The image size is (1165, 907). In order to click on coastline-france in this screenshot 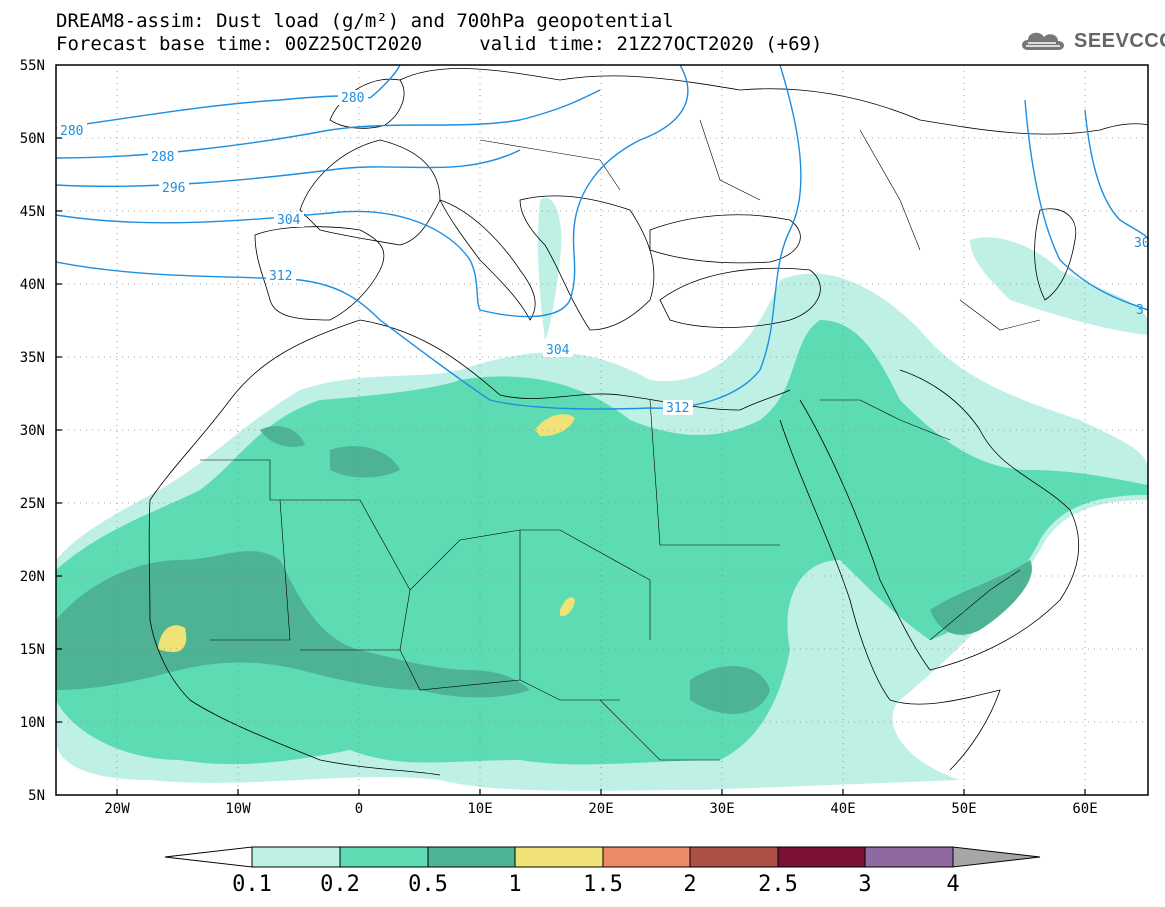, I will do `click(370, 192)`.